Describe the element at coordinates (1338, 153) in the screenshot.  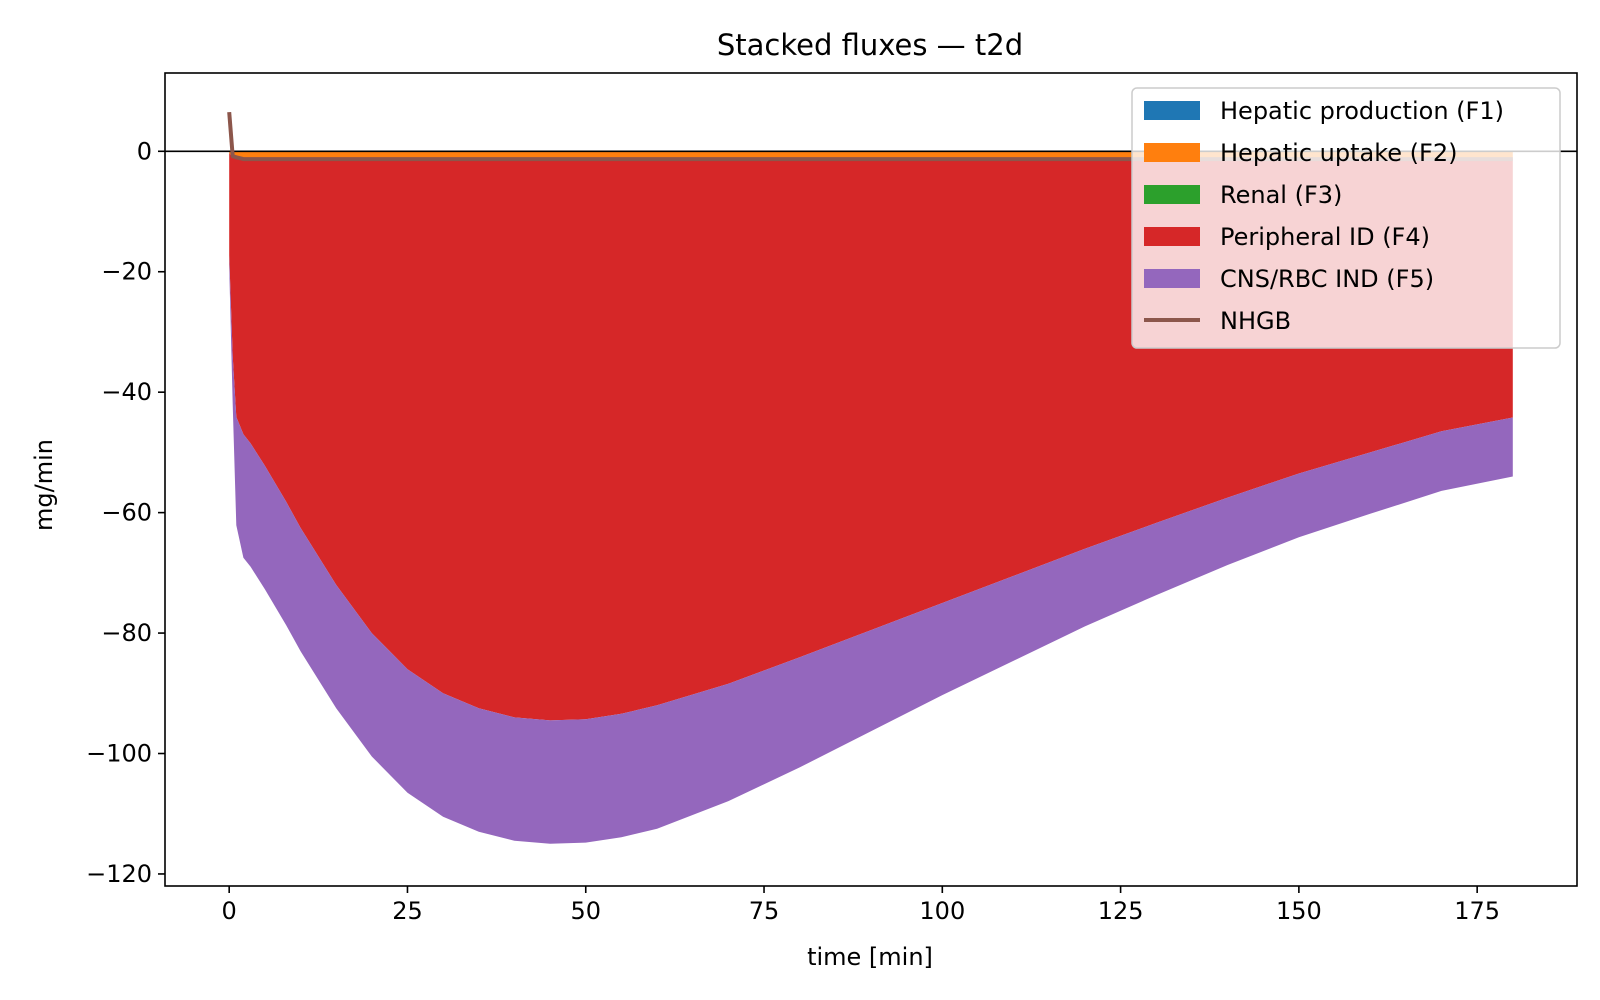
I see `legend-label-1: Hepatic uptake (F2)` at that location.